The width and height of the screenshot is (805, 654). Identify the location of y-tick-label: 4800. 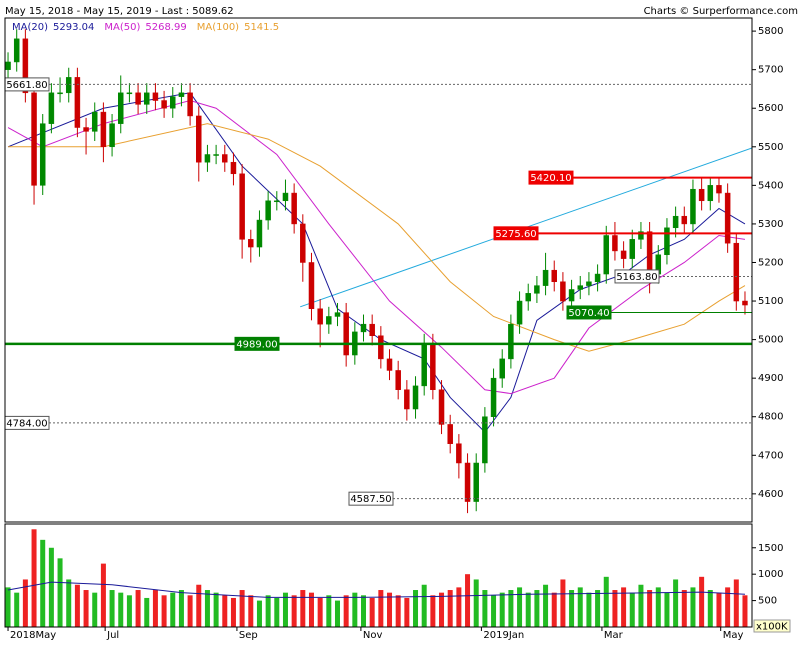
(770, 417).